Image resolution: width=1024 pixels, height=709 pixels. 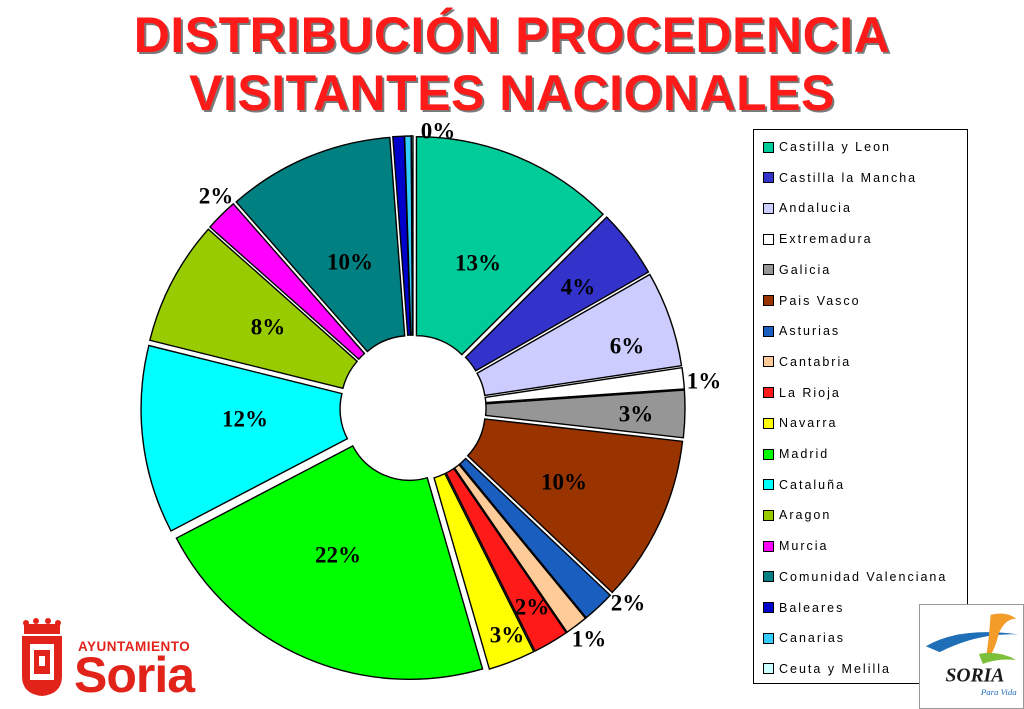 I want to click on legend-item-asturias: Asturias, so click(x=801, y=331).